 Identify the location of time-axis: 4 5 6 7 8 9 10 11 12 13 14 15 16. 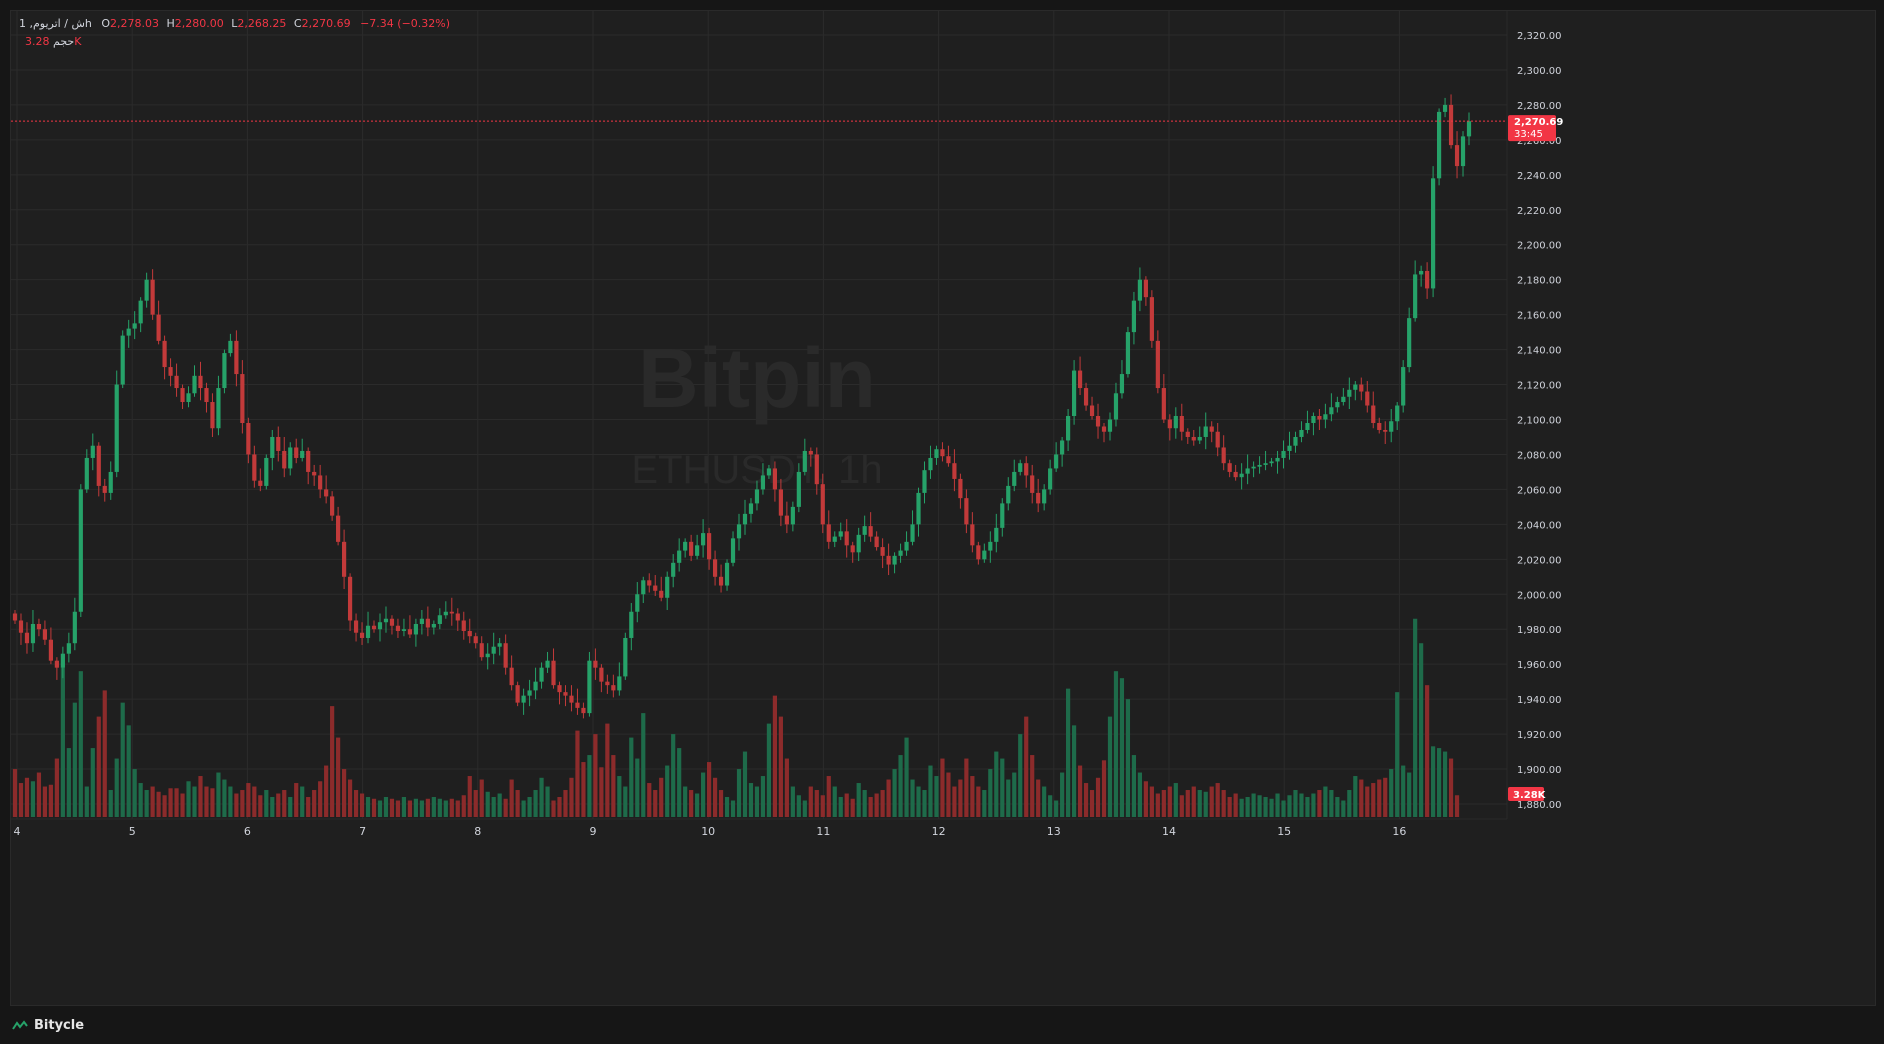
(759, 828).